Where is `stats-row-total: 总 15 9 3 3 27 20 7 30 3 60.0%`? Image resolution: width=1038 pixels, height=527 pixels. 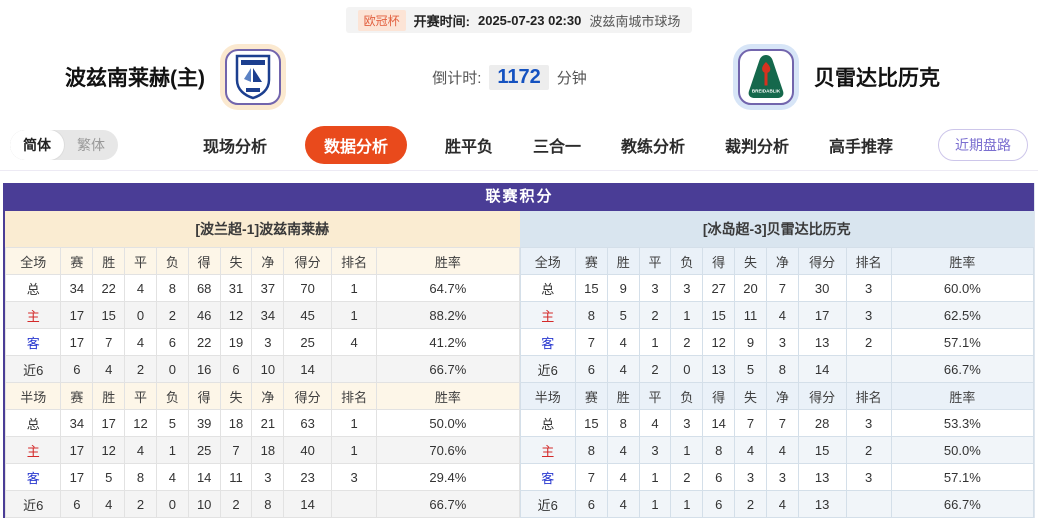 stats-row-total: 总 15 9 3 3 27 20 7 30 3 60.0% is located at coordinates (777, 288).